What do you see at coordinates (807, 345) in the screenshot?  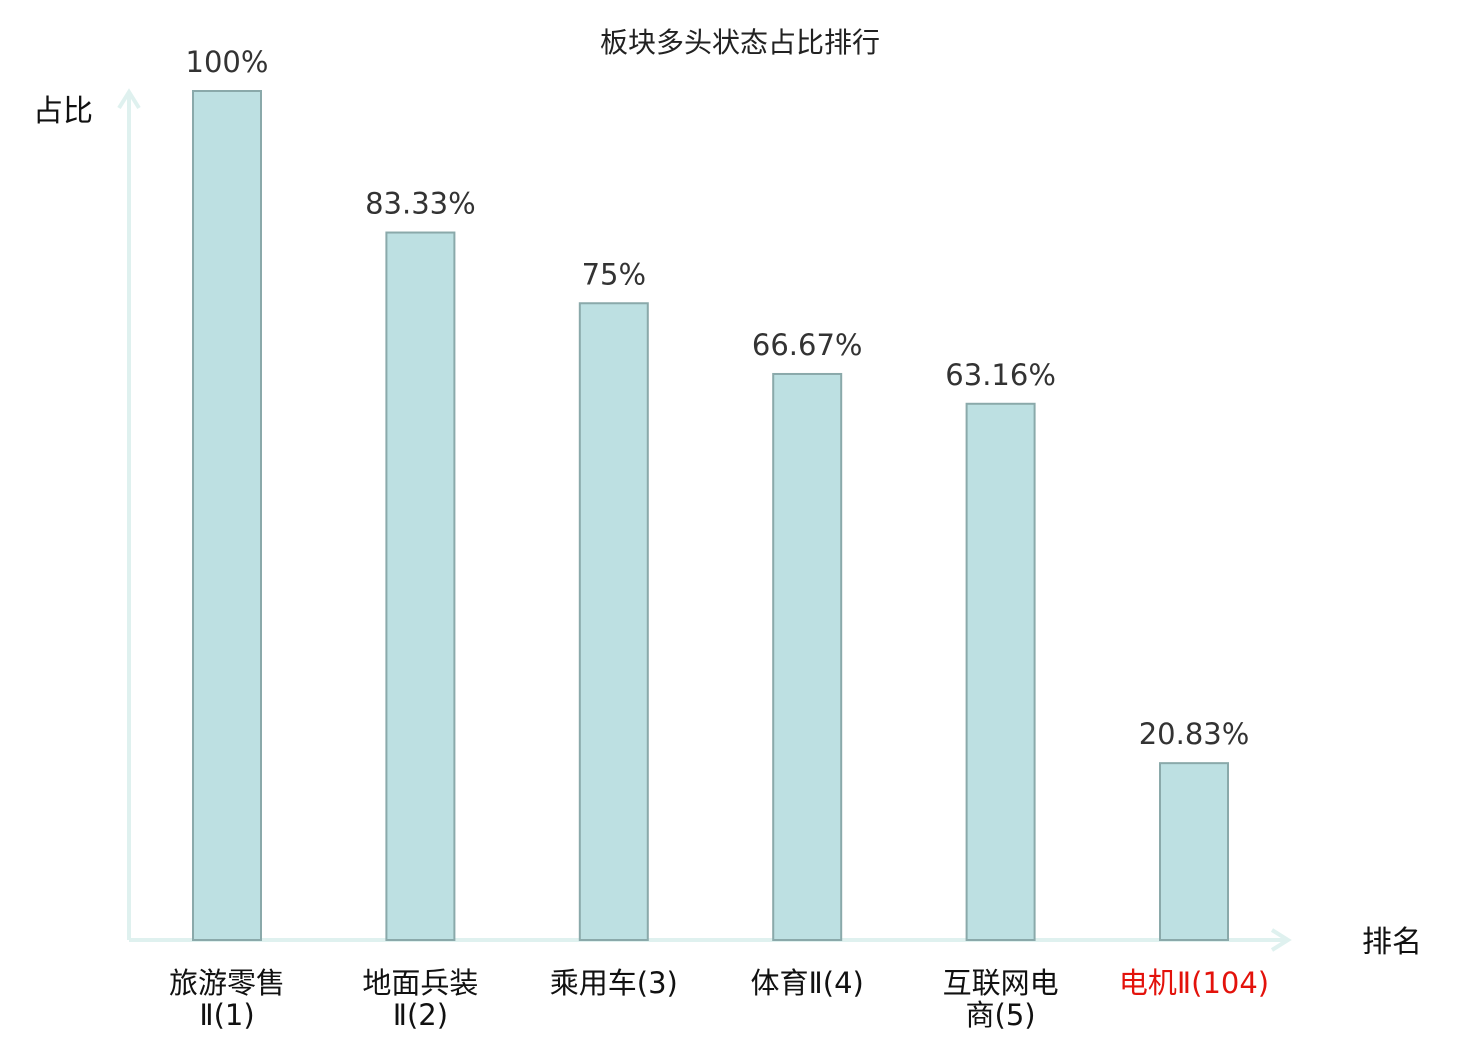 I see `value-label: 66.67%` at bounding box center [807, 345].